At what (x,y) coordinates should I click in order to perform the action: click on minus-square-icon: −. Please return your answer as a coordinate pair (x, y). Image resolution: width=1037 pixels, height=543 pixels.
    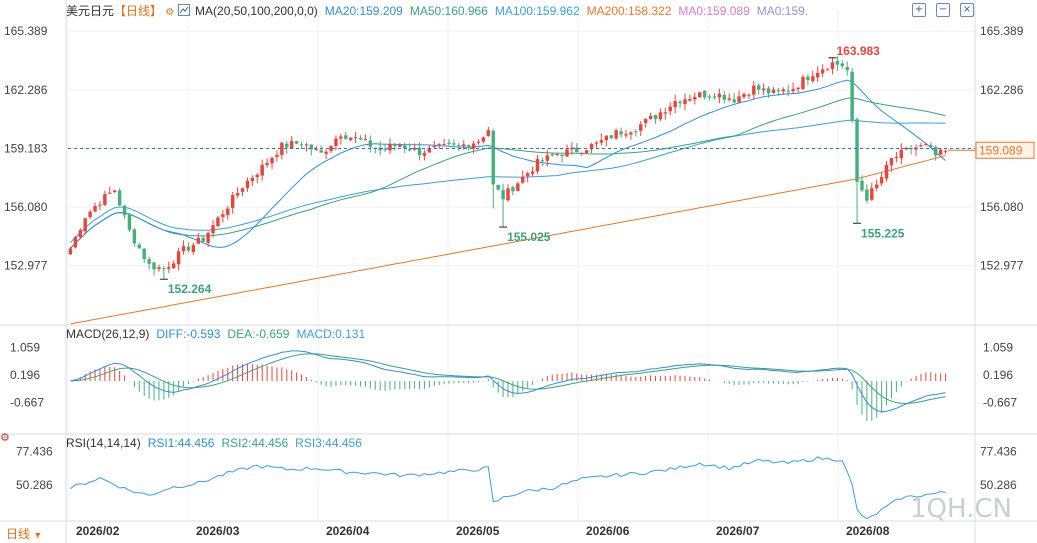
    Looking at the image, I should click on (943, 10).